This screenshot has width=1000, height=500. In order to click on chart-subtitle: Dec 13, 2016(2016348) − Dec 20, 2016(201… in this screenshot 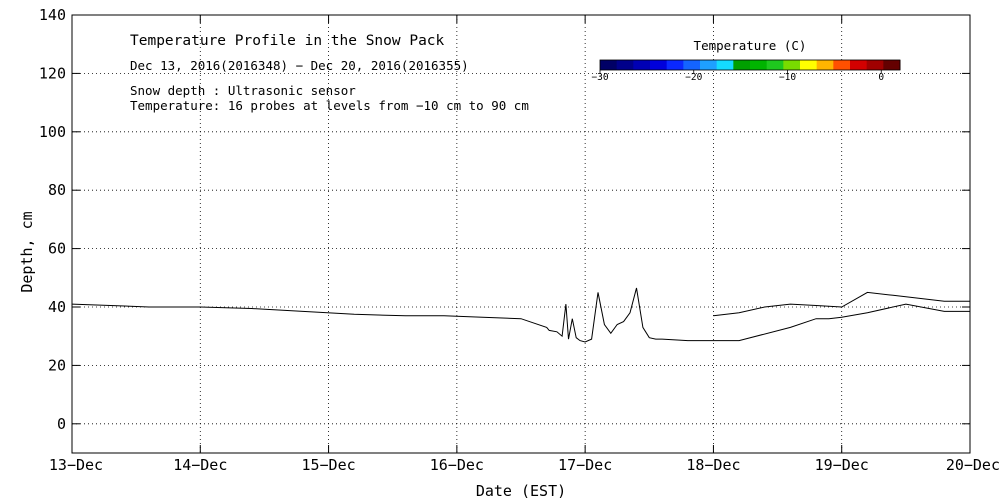, I will do `click(299, 65)`.